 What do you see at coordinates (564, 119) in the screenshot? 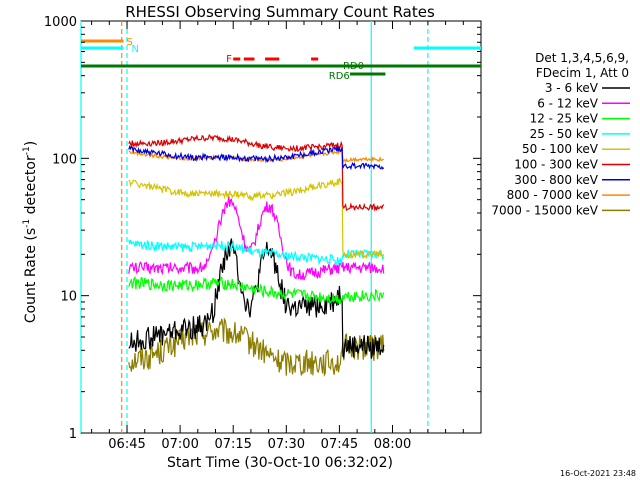
I see `legend-entry-label: 12 - 25 keV` at bounding box center [564, 119].